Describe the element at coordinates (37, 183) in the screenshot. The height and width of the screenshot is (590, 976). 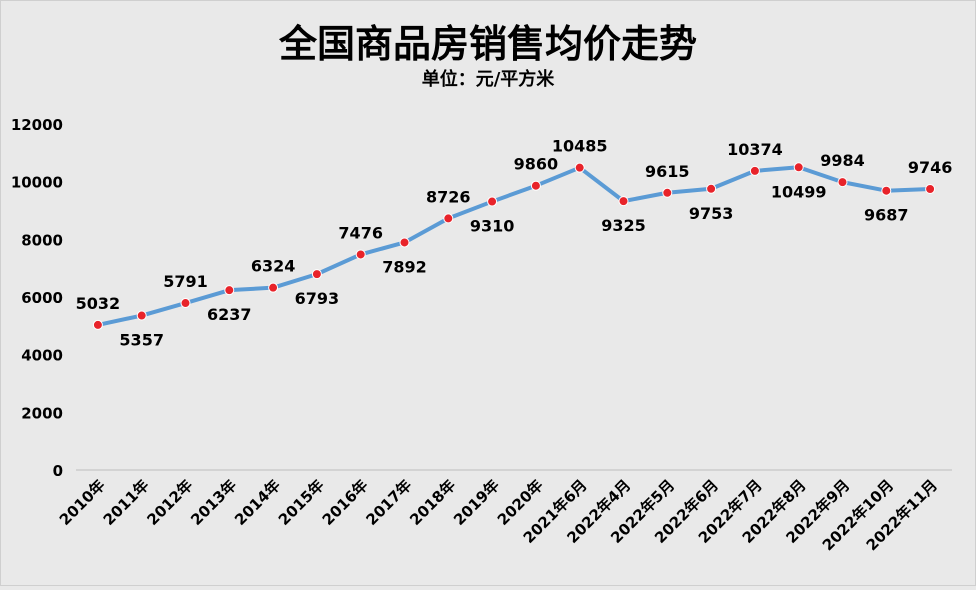
I see `y-tick-label: 10000` at that location.